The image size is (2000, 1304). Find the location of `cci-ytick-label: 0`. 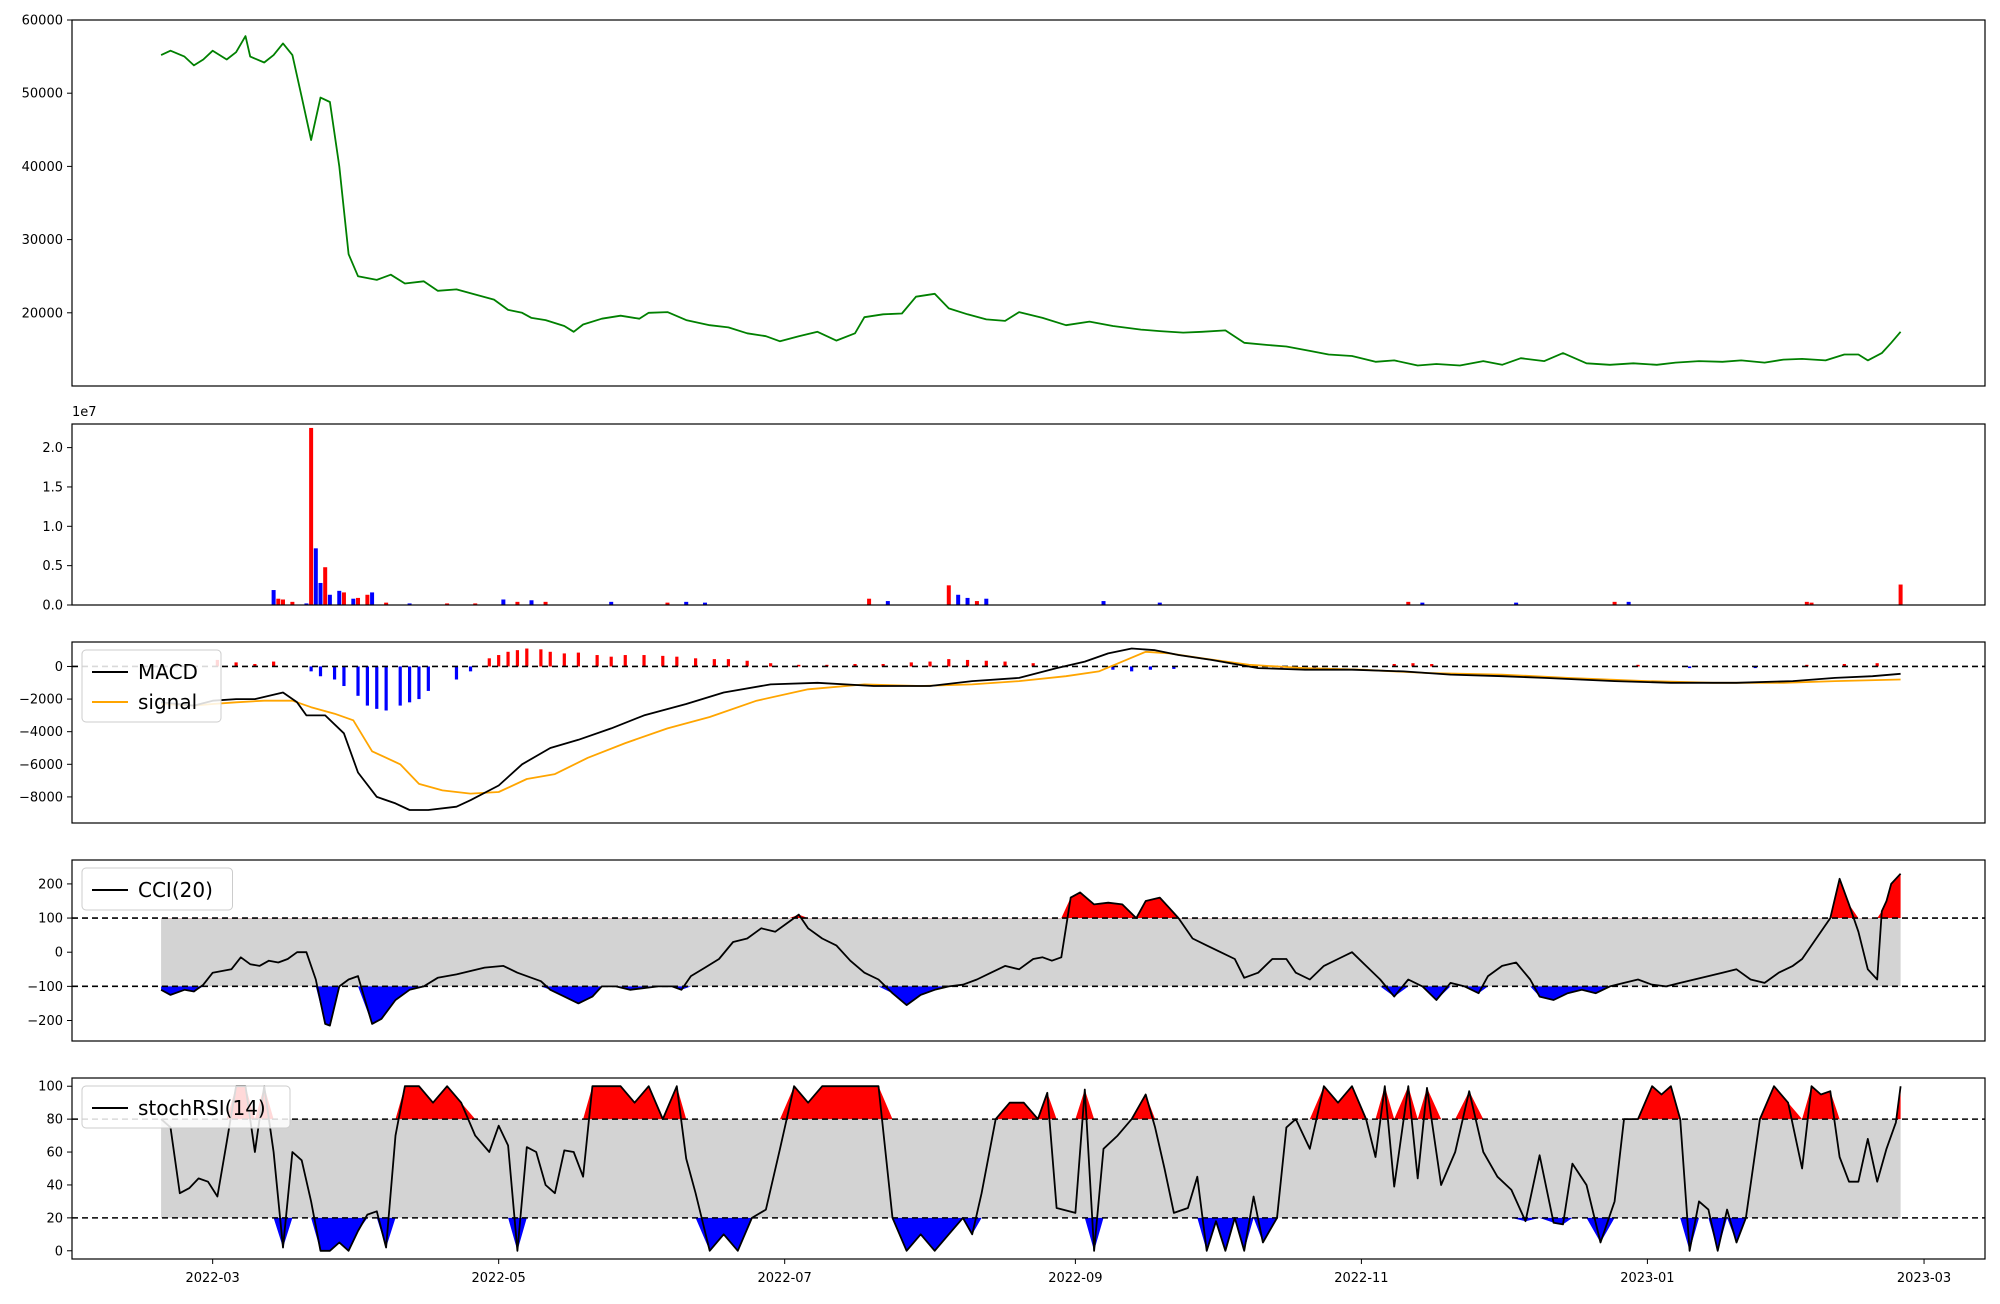

cci-ytick-label: 0 is located at coordinates (59, 953).